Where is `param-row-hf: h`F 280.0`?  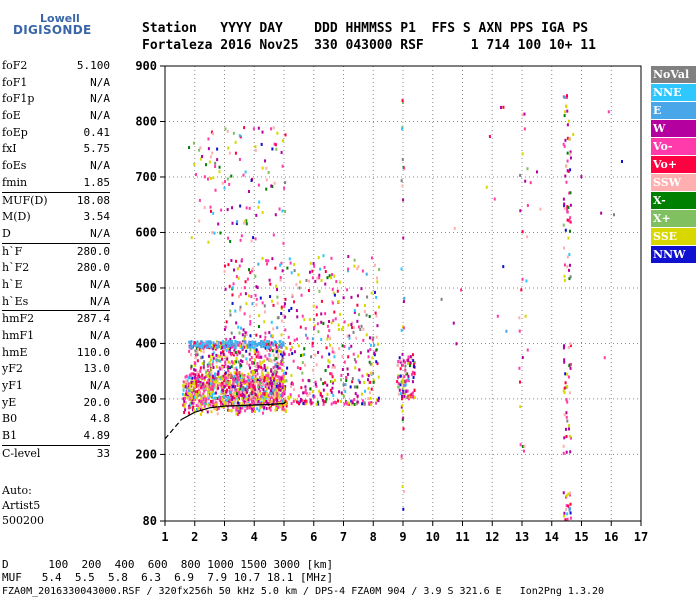
param-row-hf: h`F 280.0 is located at coordinates (56, 252).